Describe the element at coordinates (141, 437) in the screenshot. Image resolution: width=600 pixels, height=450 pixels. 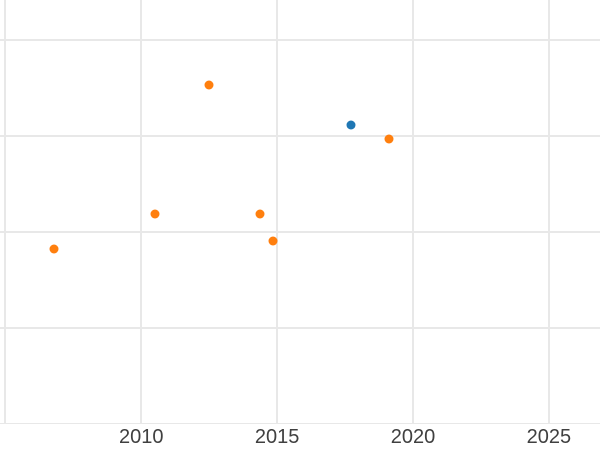
I see `x-tick-label: 2010` at that location.